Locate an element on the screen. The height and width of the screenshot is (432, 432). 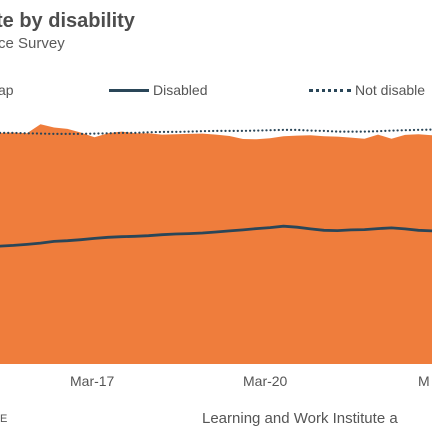
x-tick-label: M is located at coordinates (424, 381).